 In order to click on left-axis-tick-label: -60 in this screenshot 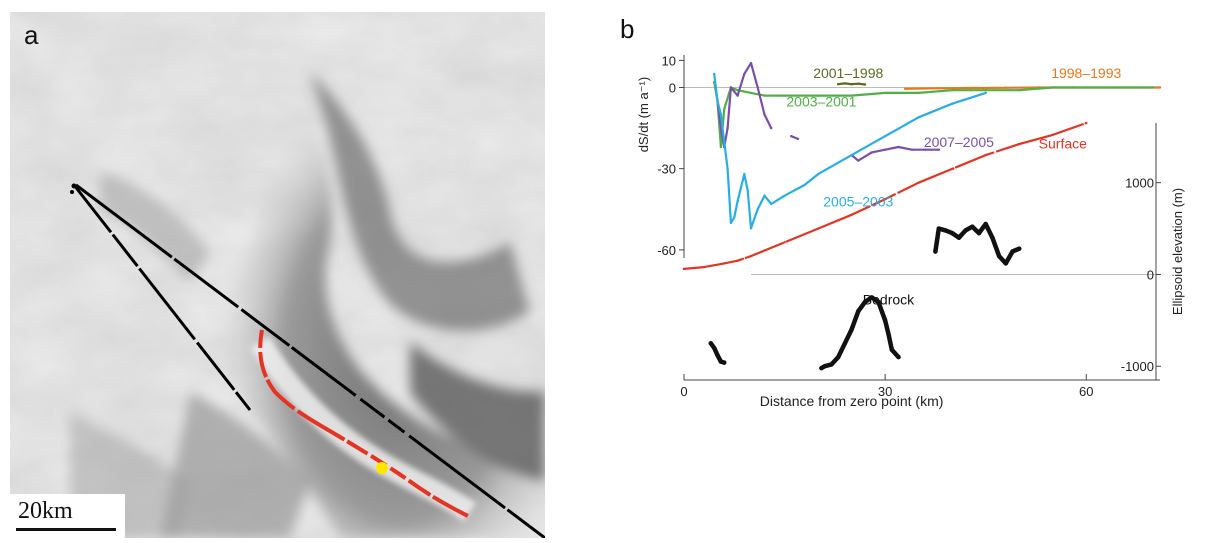, I will do `click(666, 250)`.